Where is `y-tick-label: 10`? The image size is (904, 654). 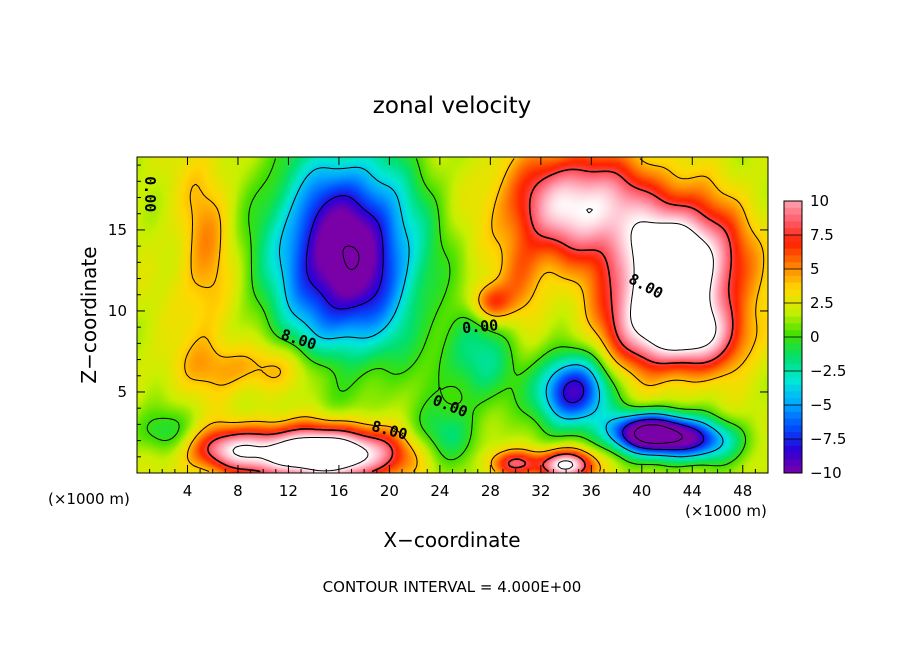 y-tick-label: 10 is located at coordinates (117, 311).